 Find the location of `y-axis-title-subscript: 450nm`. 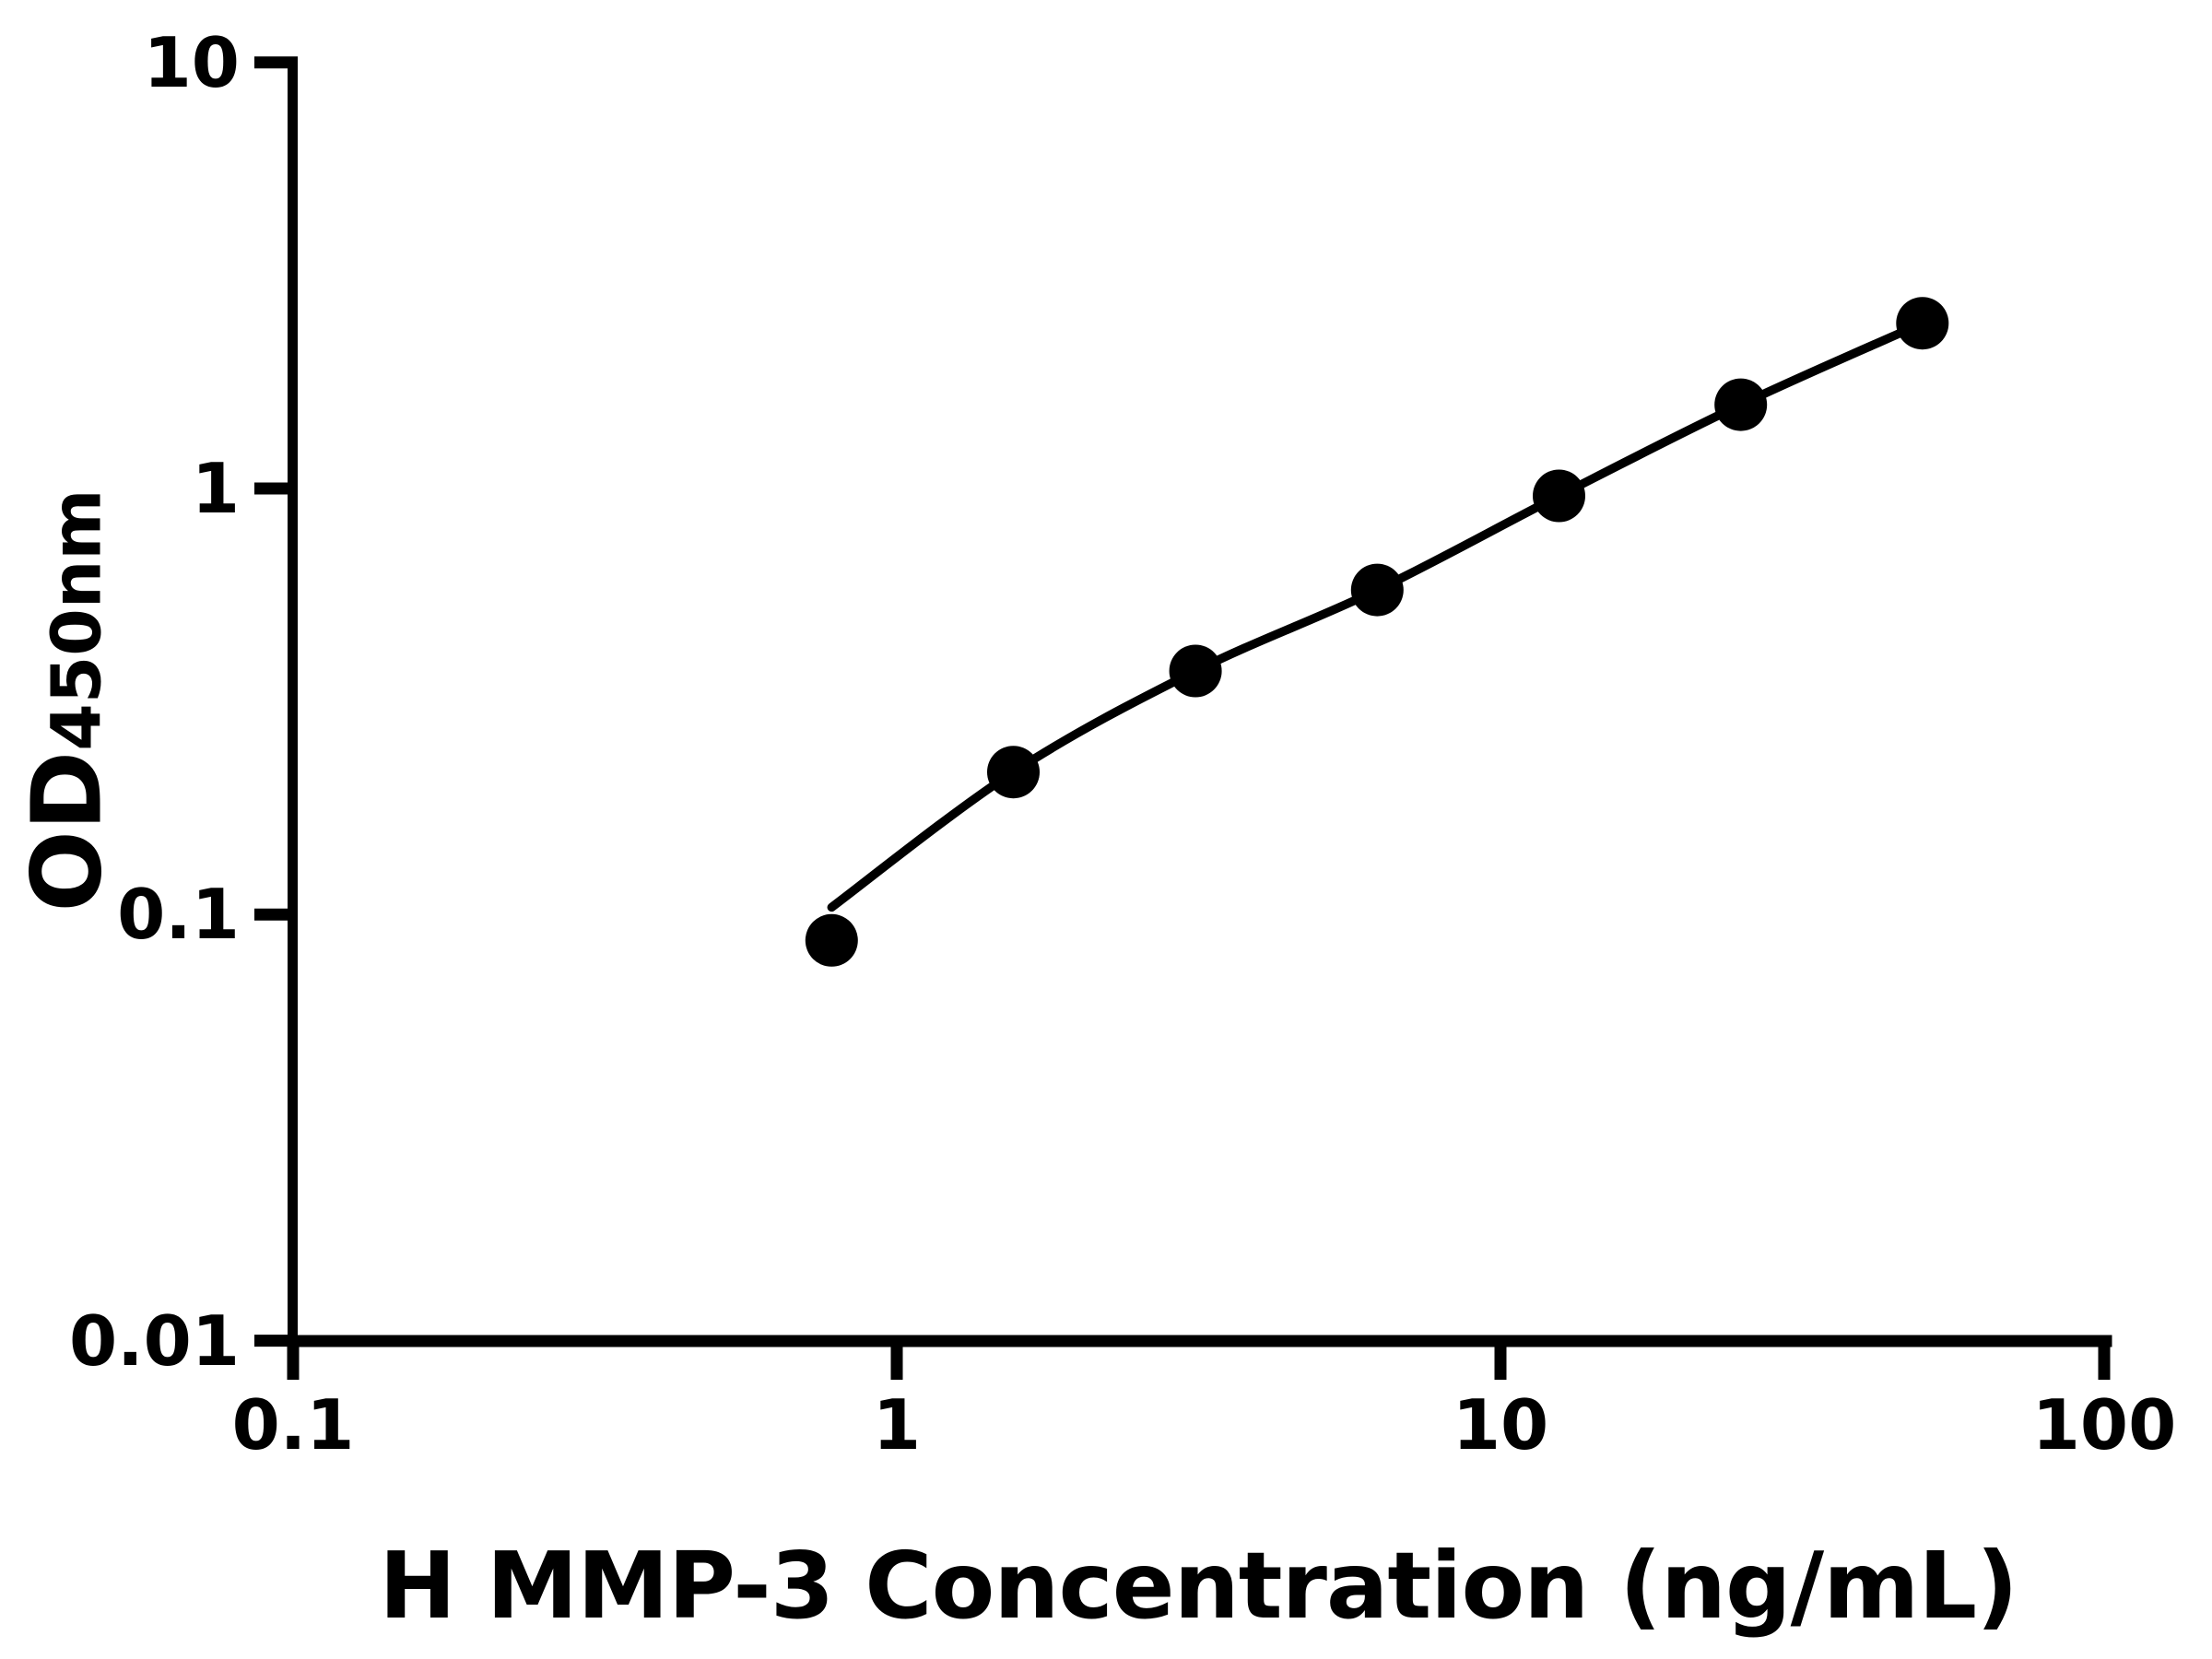

y-axis-title-subscript: 450nm is located at coordinates (77, 619).